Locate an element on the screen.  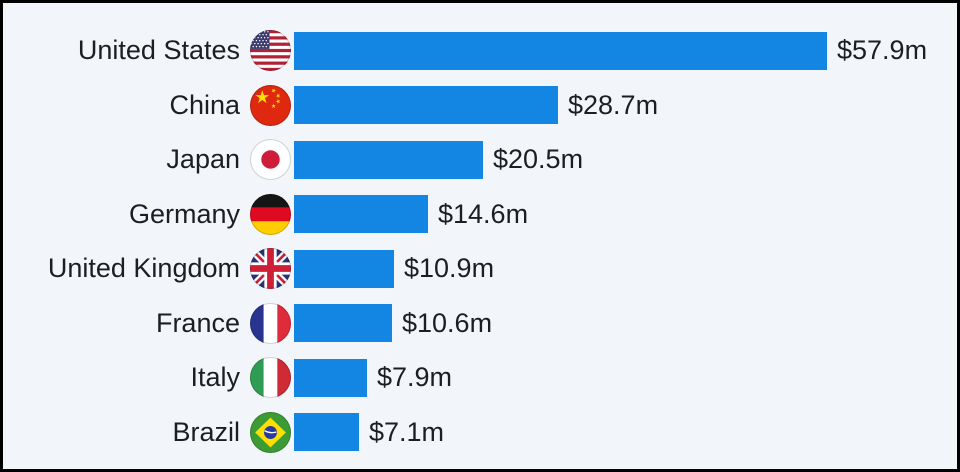
country-label: Italy is located at coordinates (215, 377).